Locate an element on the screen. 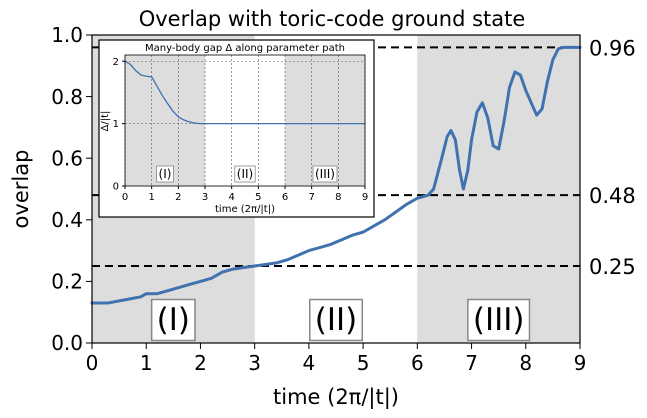 This screenshot has height=418, width=647. y-tick-label: 1.0 is located at coordinates (67, 35).